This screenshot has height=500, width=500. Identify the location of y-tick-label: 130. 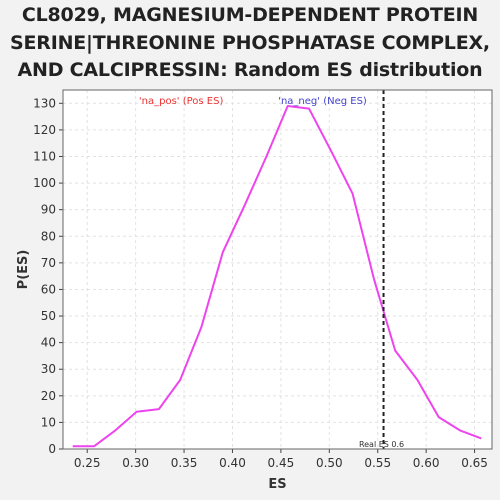
(44, 103).